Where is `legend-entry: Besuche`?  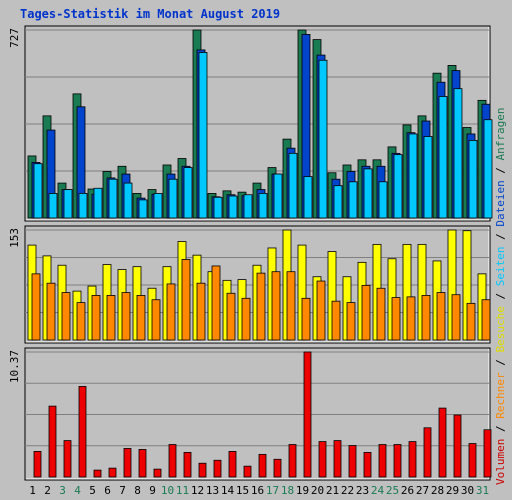
legend-entry: Besuche is located at coordinates (500, 329).